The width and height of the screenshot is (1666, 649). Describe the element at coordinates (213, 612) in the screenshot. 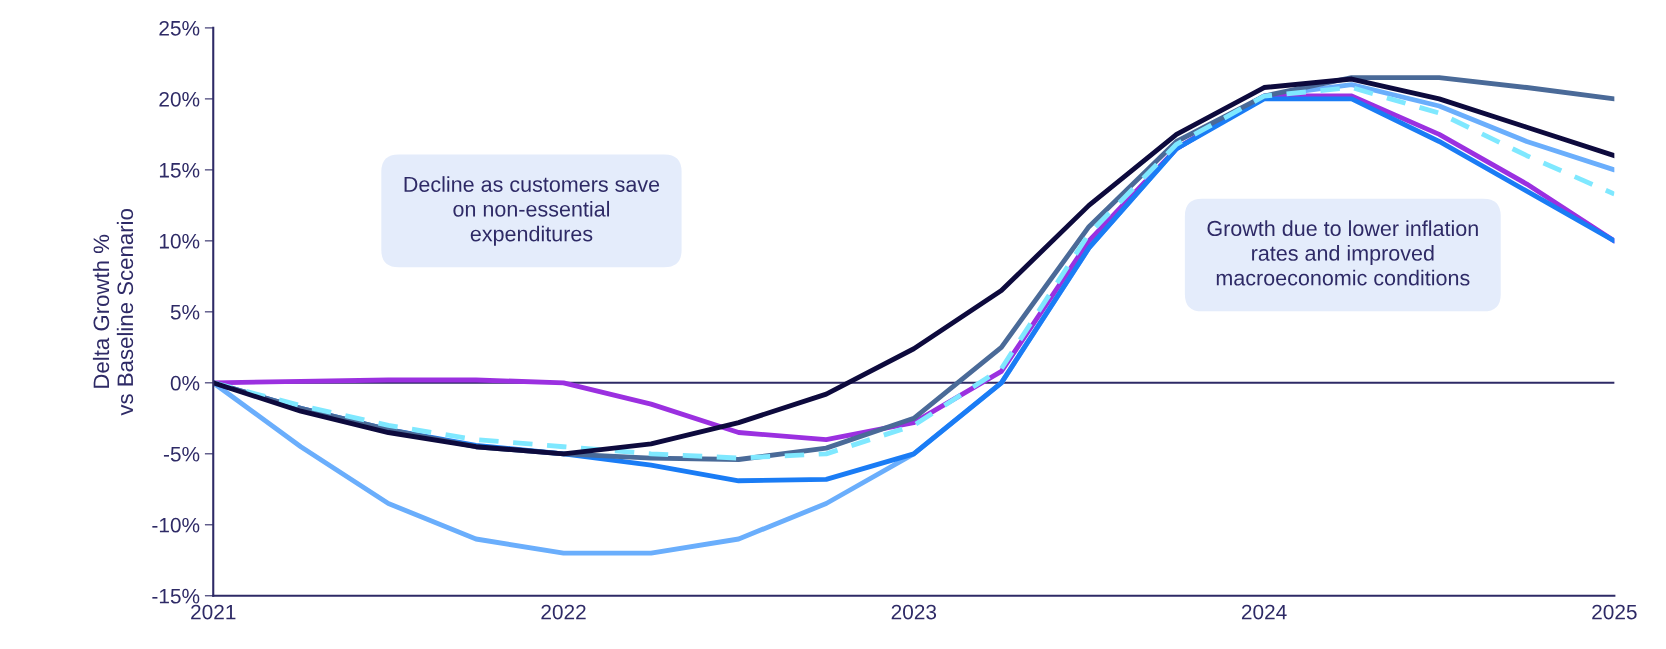

I see `x-tick-label: 2021` at that location.